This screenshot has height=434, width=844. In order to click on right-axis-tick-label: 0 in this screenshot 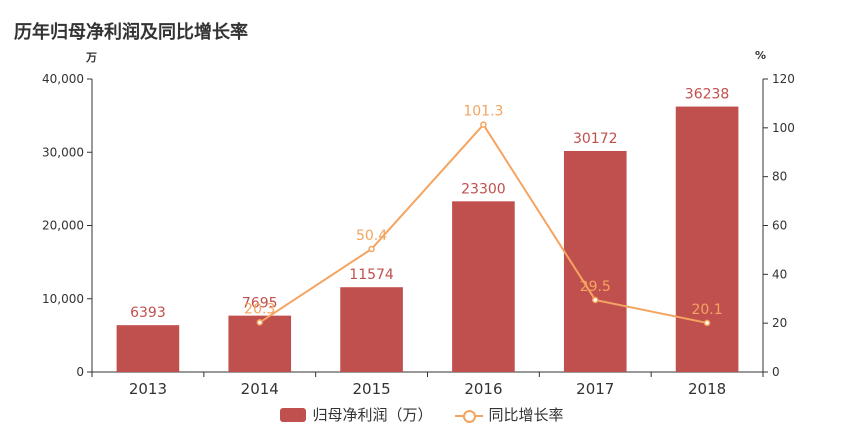, I will do `click(776, 372)`.